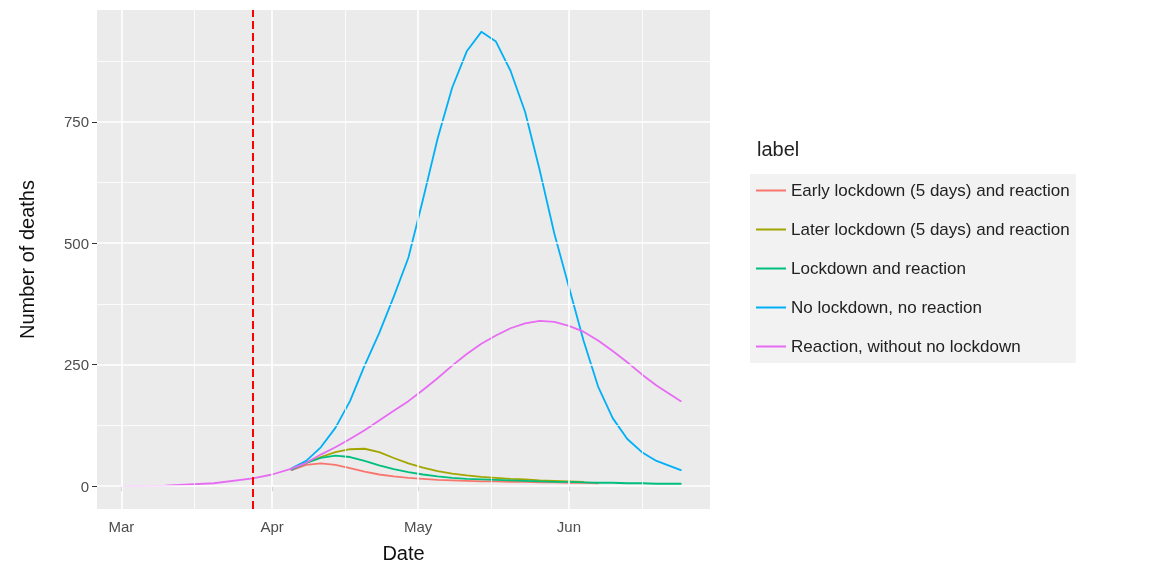 Image resolution: width=1164 pixels, height=571 pixels. What do you see at coordinates (486, 469) in the screenshot?
I see `line-series` at bounding box center [486, 469].